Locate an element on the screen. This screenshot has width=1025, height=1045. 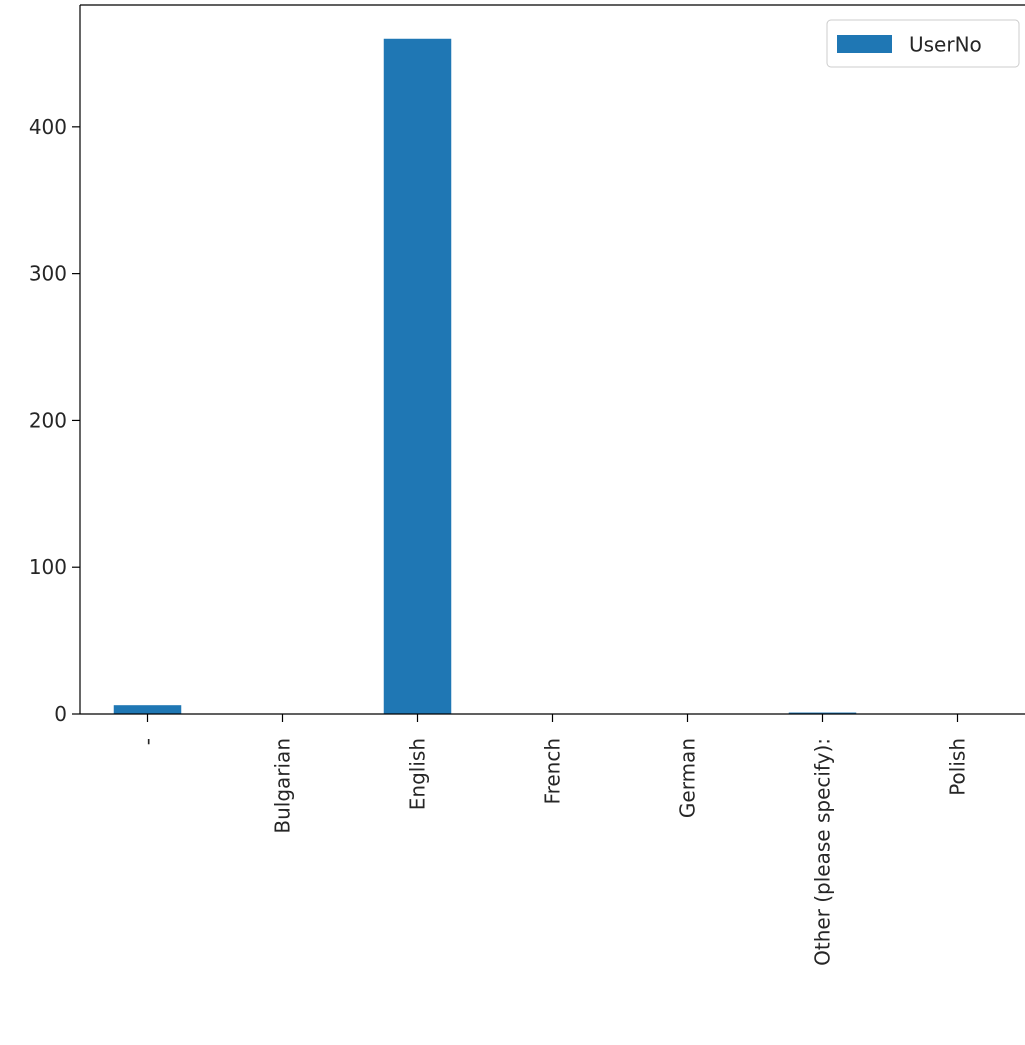
x-tick-label-4: German is located at coordinates (688, 778).